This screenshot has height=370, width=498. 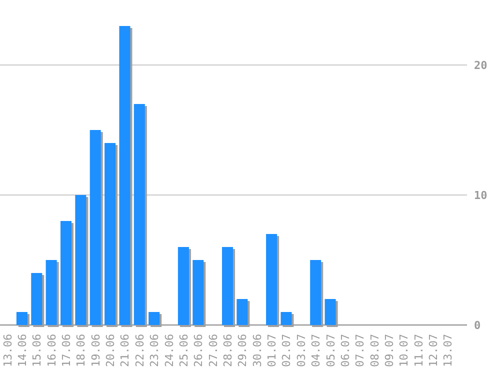 I want to click on x-tick-label: 13.07, so click(x=448, y=350).